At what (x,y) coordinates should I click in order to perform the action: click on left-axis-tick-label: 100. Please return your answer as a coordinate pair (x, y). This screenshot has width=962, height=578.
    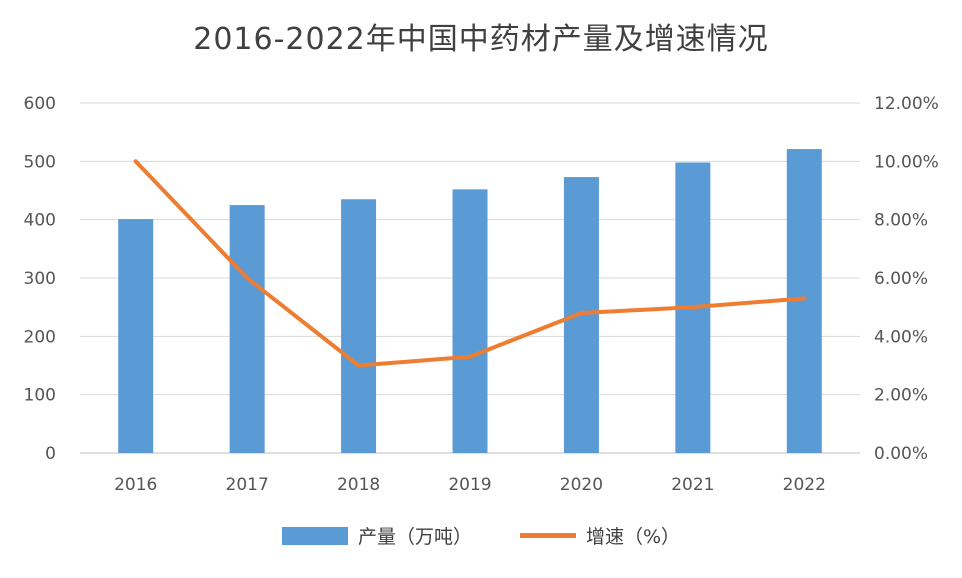
    Looking at the image, I should click on (40, 396).